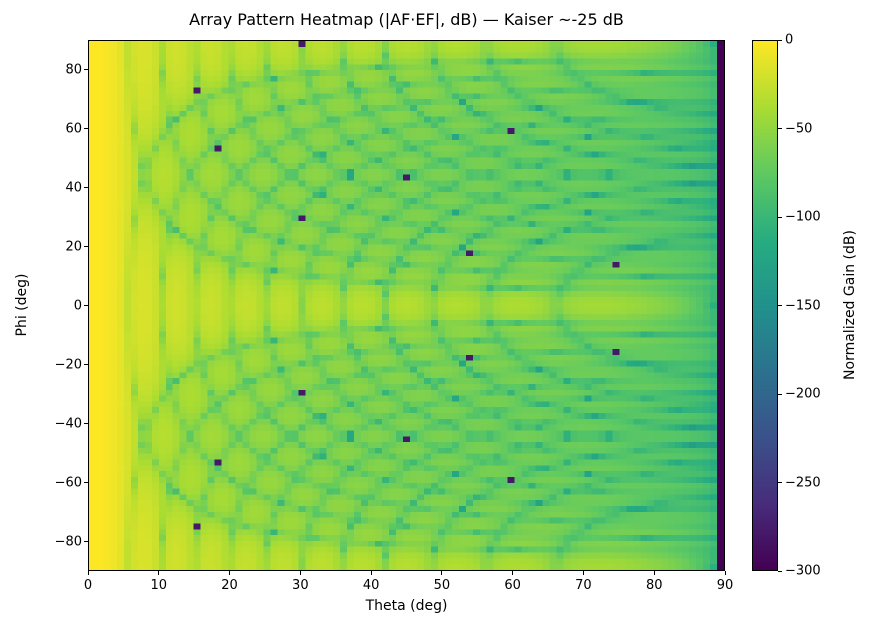  Describe the element at coordinates (77, 305) in the screenshot. I see `y-tick-label: 0` at that location.